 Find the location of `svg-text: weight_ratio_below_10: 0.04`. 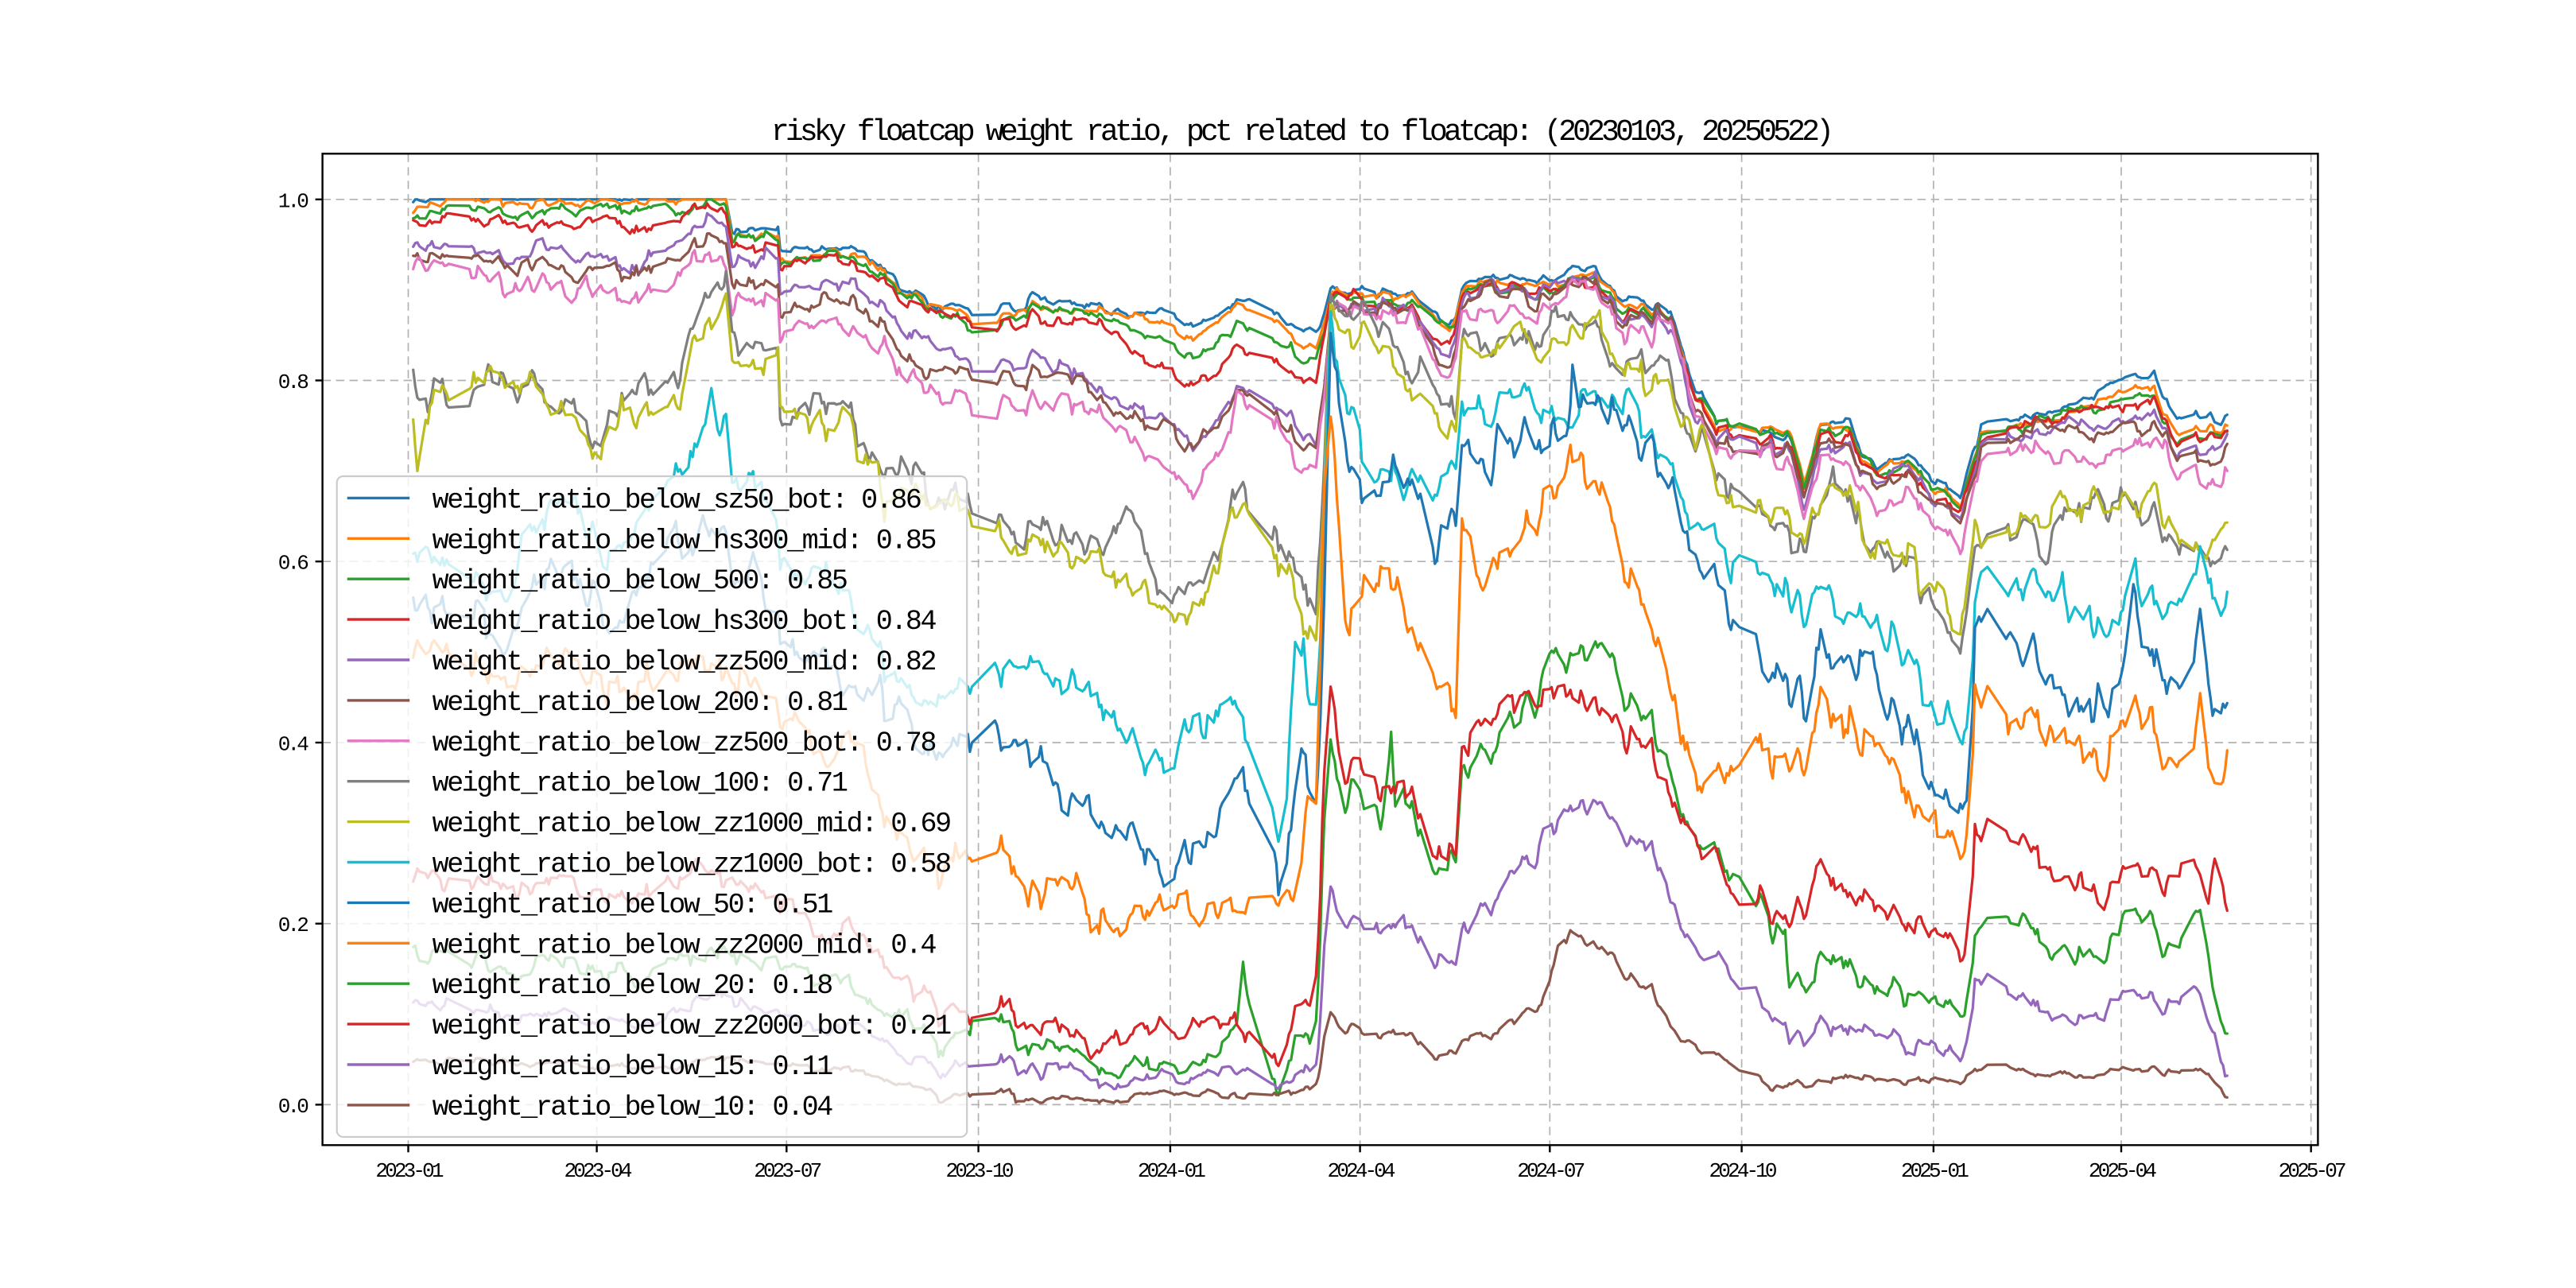

svg-text: weight_ratio_below_10: 0.04 is located at coordinates (633, 1107).